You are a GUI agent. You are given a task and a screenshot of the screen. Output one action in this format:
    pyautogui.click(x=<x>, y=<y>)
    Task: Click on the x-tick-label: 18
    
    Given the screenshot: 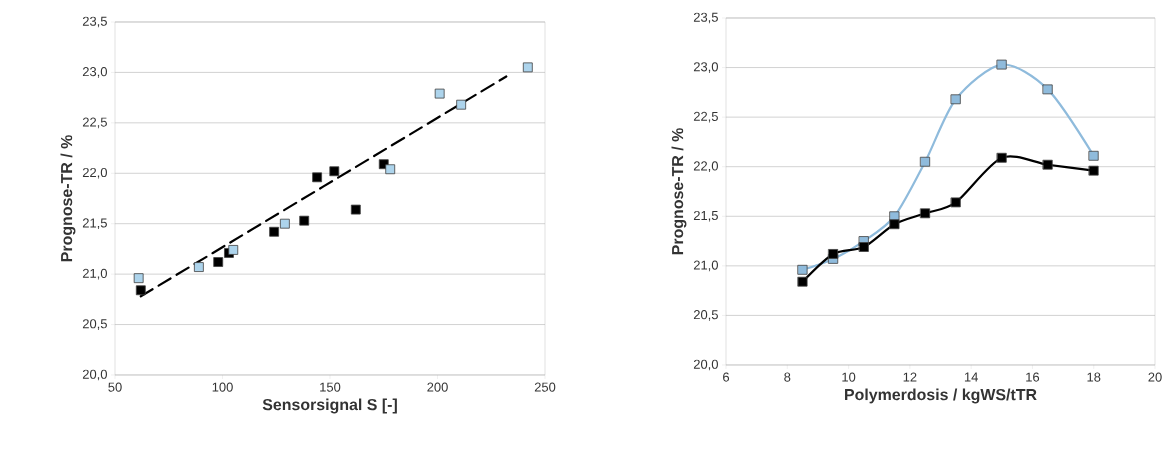 What is the action you would take?
    pyautogui.click(x=1094, y=377)
    